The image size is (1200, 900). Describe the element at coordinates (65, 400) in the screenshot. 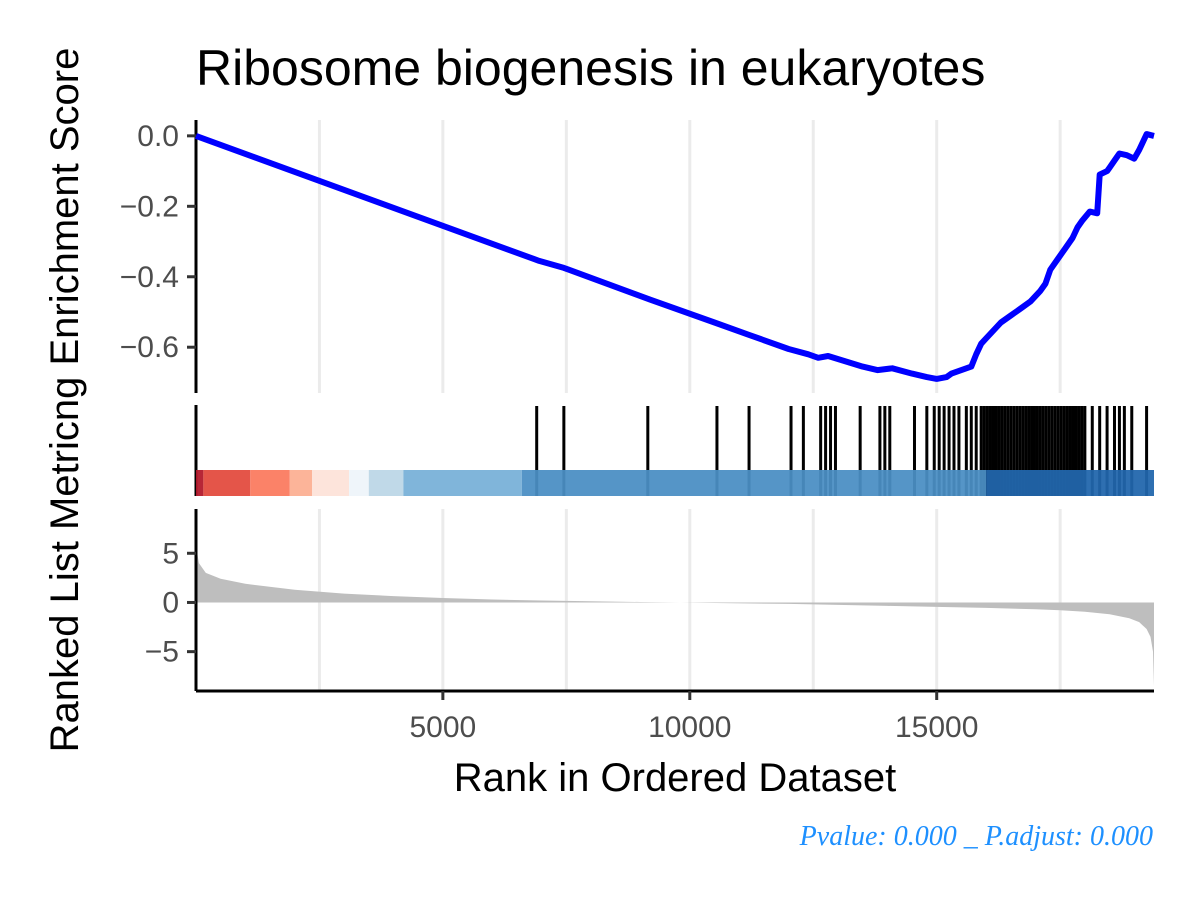

I see `y-axis-label: Ranked List Metricng Enrichment Score` at that location.